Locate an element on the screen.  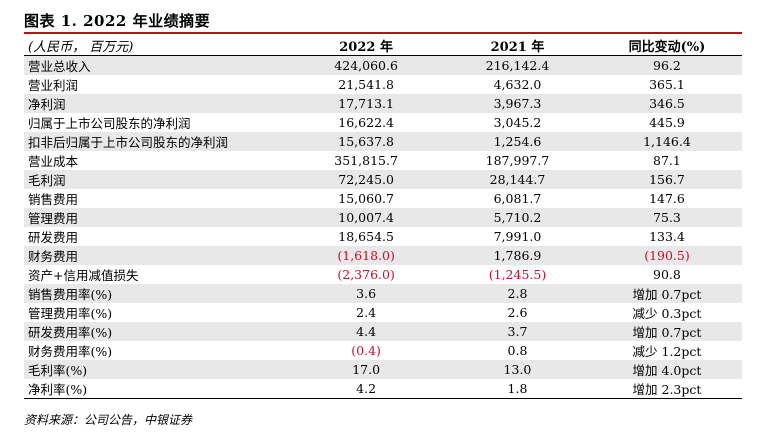
value-2022: (2,376.0) is located at coordinates (366, 274).